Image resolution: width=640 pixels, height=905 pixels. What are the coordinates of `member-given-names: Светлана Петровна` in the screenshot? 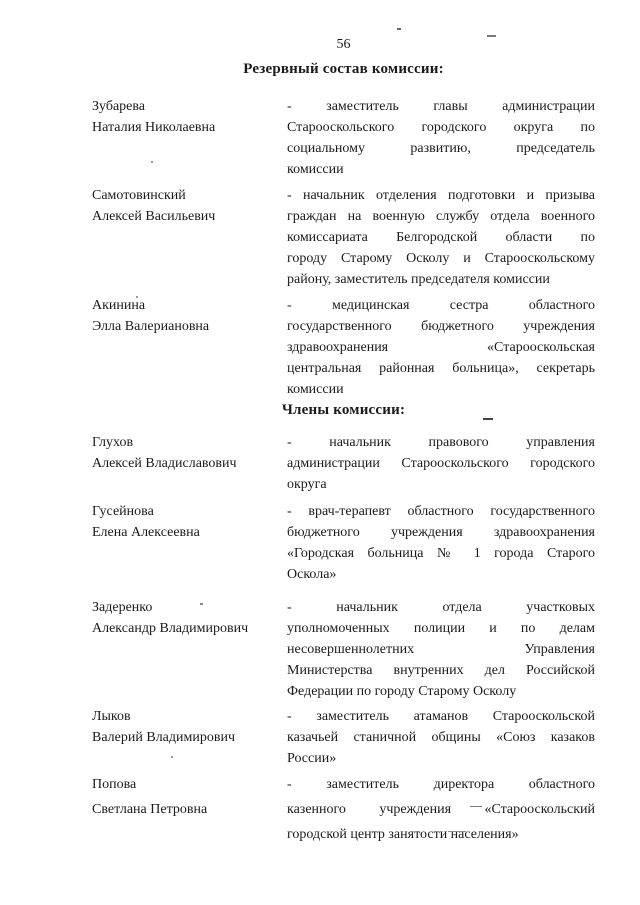 It's located at (150, 809).